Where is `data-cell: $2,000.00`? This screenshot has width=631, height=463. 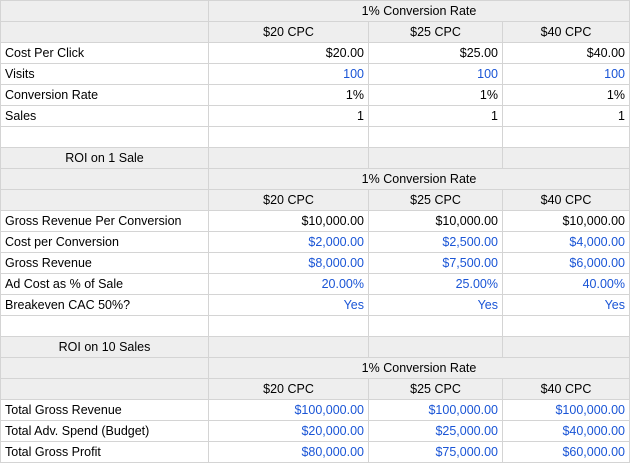
data-cell: $2,000.00 is located at coordinates (288, 242).